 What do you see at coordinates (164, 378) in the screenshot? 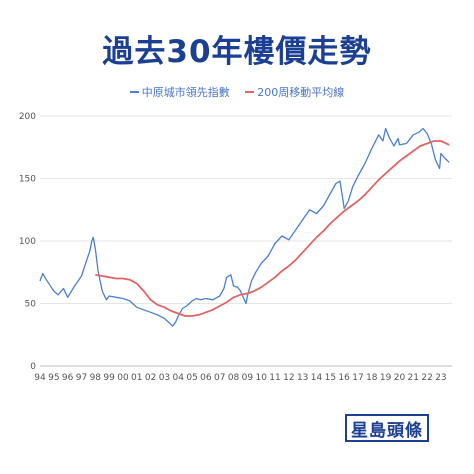
I see `x-tick-label: 03` at bounding box center [164, 378].